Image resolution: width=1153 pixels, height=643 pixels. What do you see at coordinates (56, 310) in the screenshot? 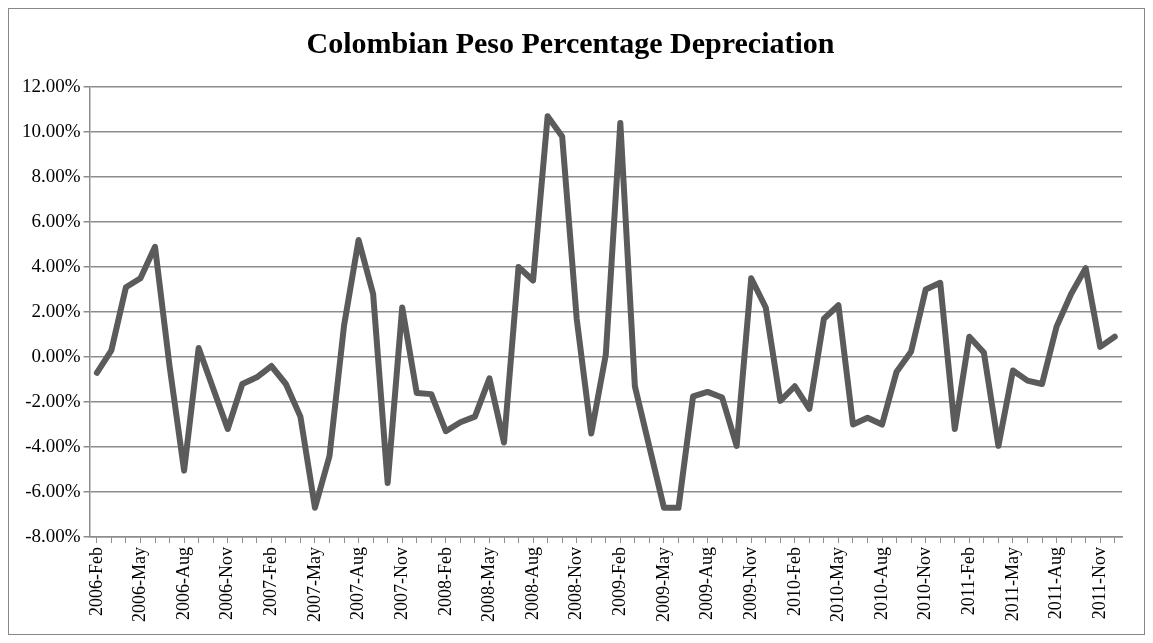
I see `y-tick-label: 2.00%` at bounding box center [56, 310].